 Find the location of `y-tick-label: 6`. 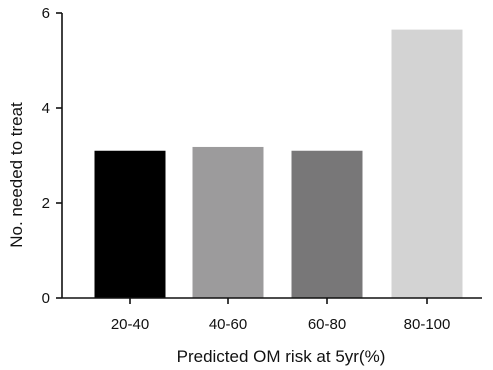

y-tick-label: 6 is located at coordinates (46, 13).